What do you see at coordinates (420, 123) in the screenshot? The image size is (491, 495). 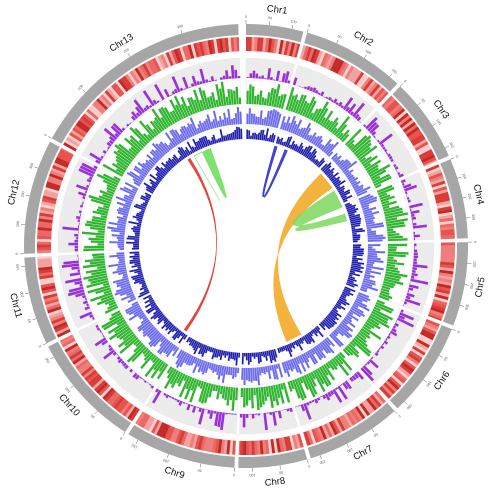 I see `ideogram-segment-chr3` at bounding box center [420, 123].